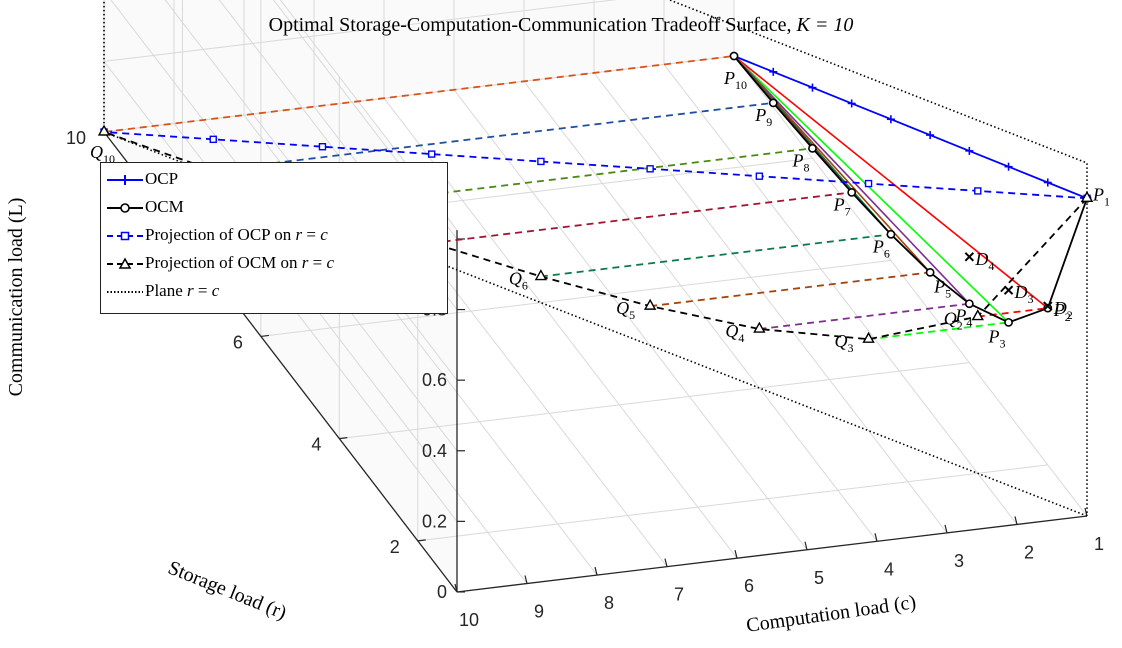 This screenshot has height=648, width=1122. What do you see at coordinates (881, 248) in the screenshot?
I see `p-point-label: P6` at bounding box center [881, 248].